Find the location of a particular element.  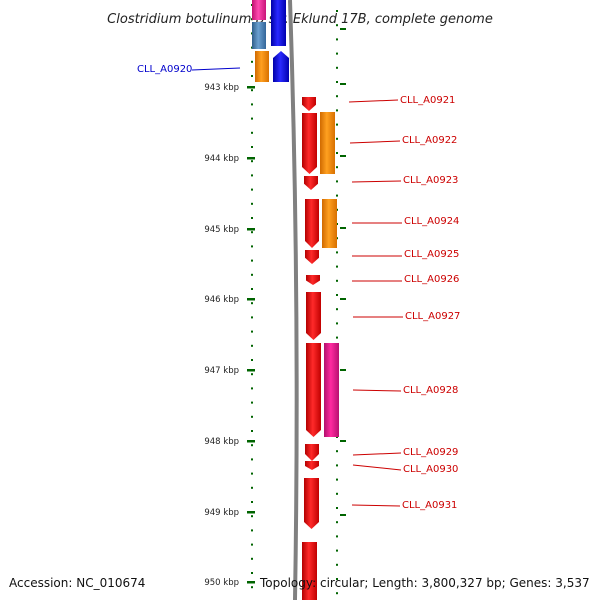

gene-features is located at coordinates (295, 300).